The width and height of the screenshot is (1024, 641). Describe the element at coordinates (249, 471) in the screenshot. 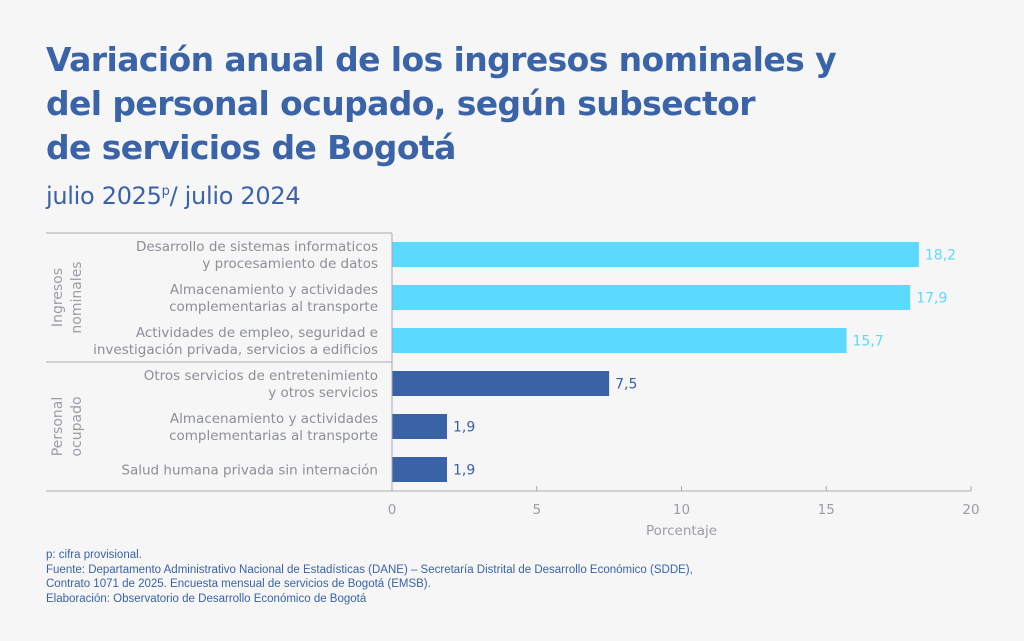

I see `category-label-personal-3: Salud humana privada sin internación` at that location.